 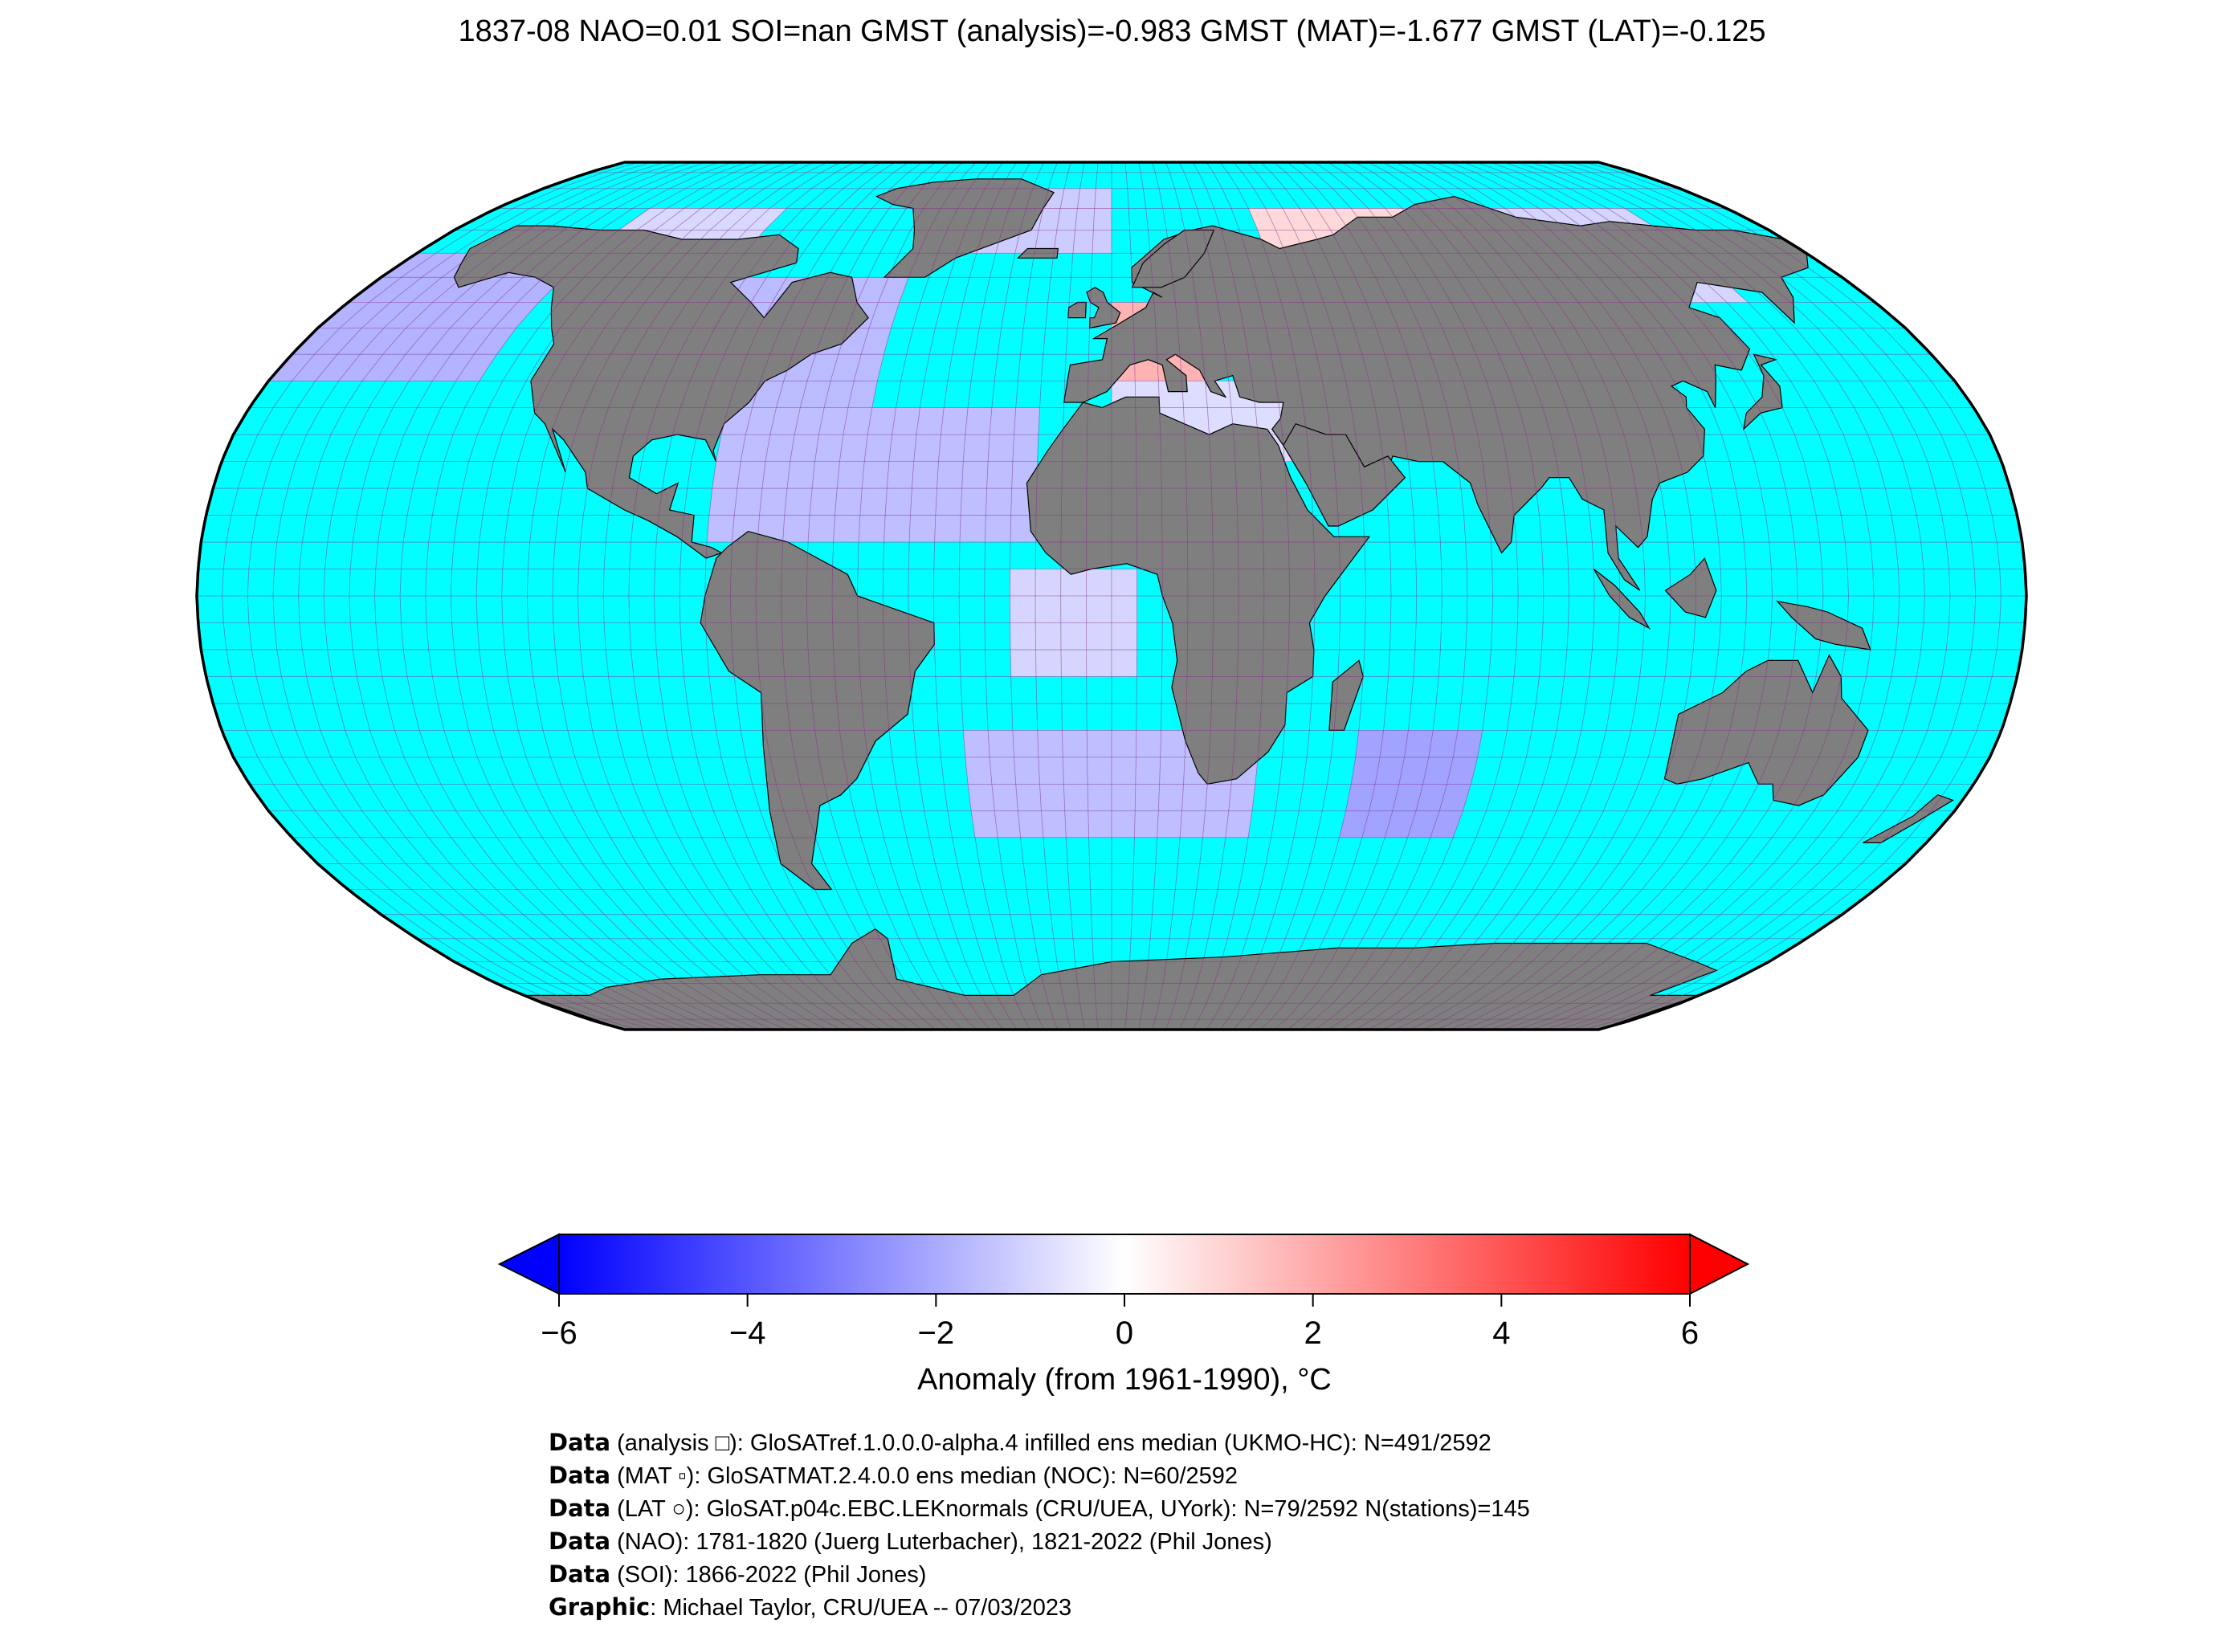 What do you see at coordinates (1124, 1380) in the screenshot?
I see `colorbar-label: Anomaly (from 1961-1990), °C` at bounding box center [1124, 1380].